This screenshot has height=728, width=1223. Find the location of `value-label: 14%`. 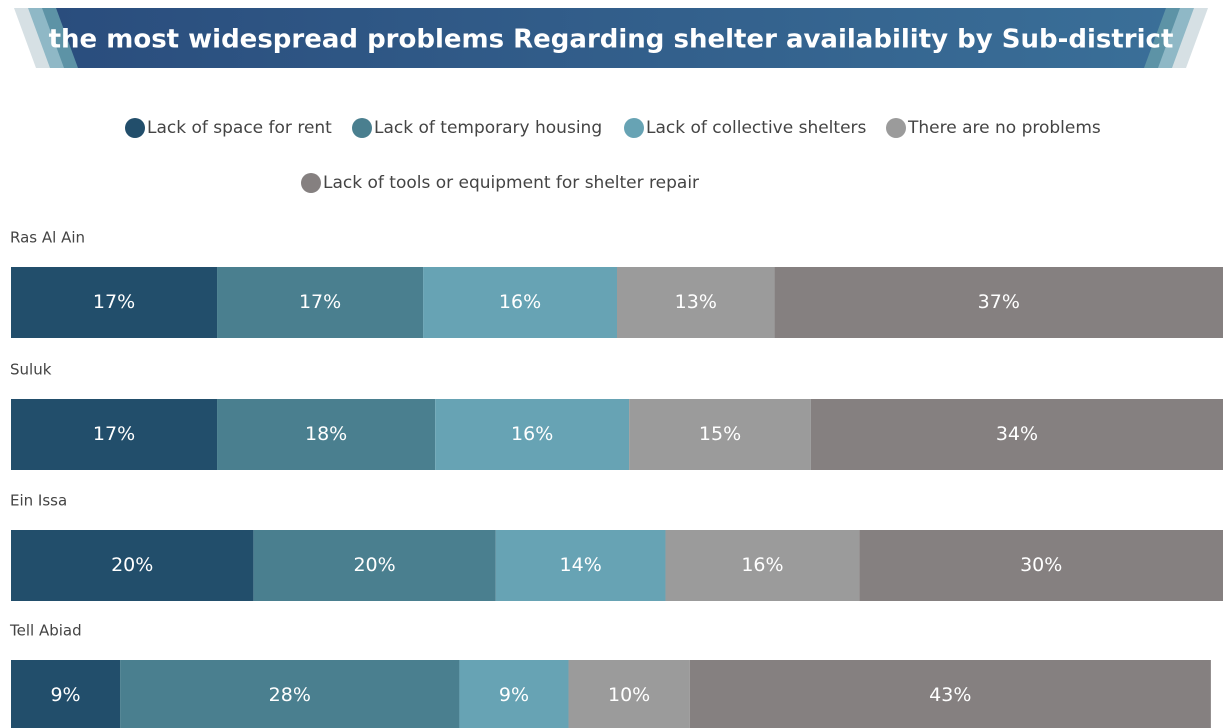

value-label: 14% is located at coordinates (581, 565).